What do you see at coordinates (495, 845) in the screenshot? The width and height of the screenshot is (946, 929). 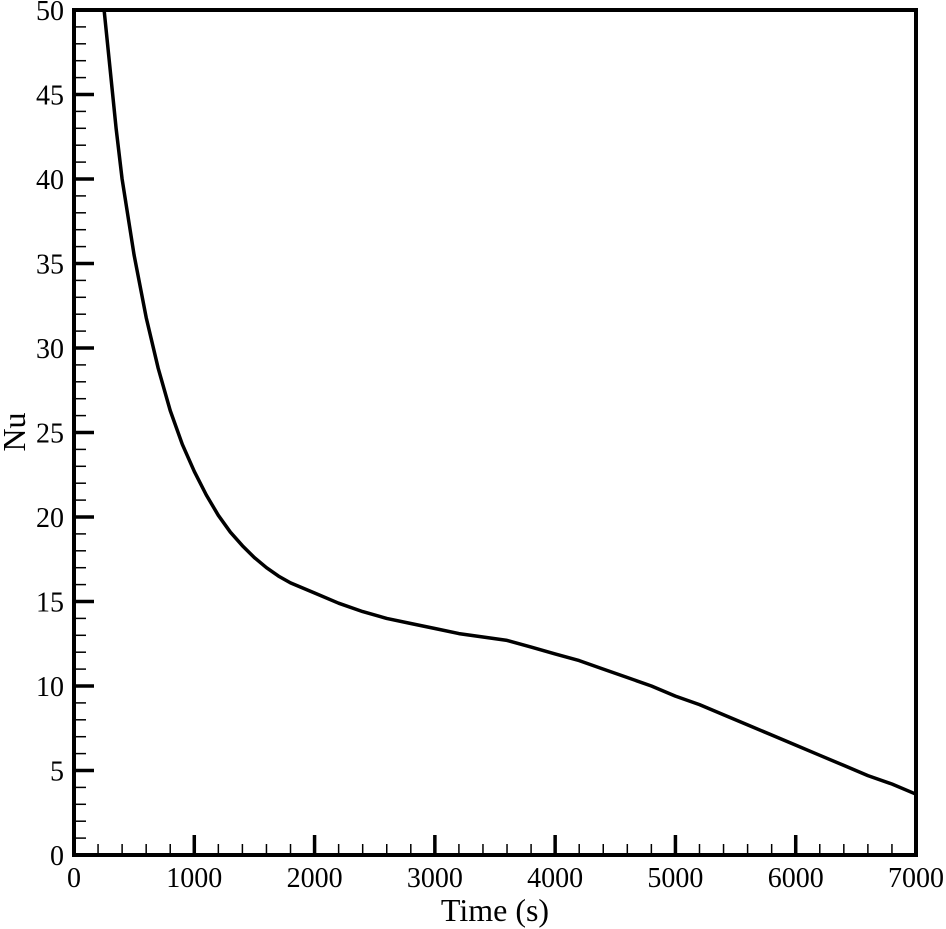 I see `x-major-ticks` at bounding box center [495, 845].